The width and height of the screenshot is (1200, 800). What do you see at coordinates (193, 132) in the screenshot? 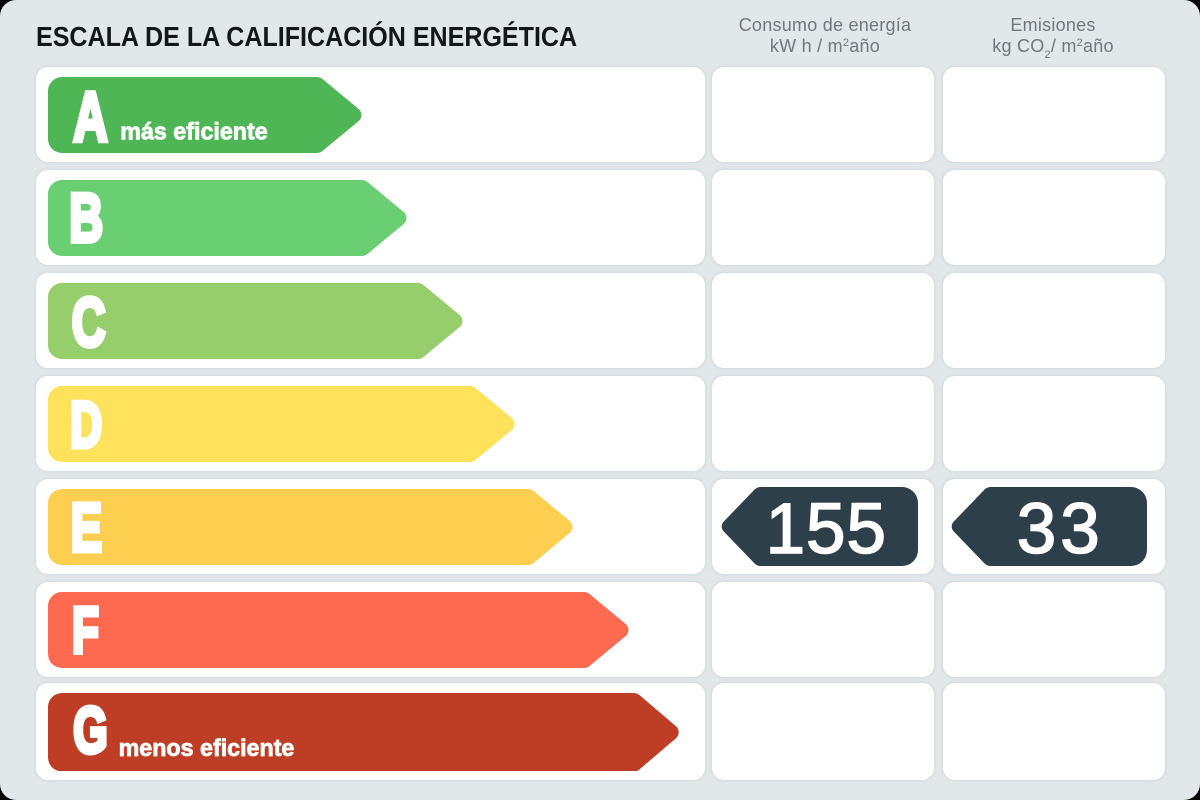
I see `svg-text: más eficiente` at bounding box center [193, 132].